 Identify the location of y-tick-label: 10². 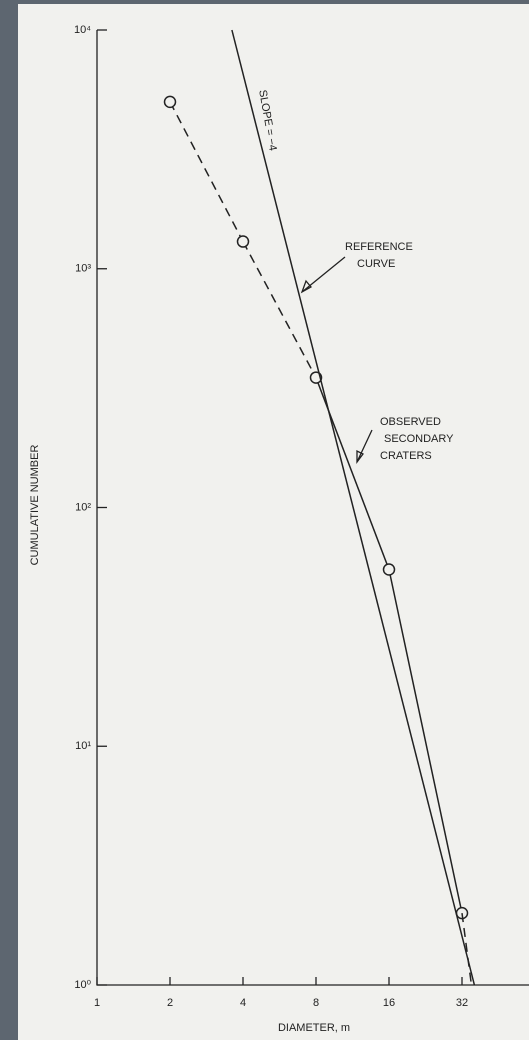
(83, 507).